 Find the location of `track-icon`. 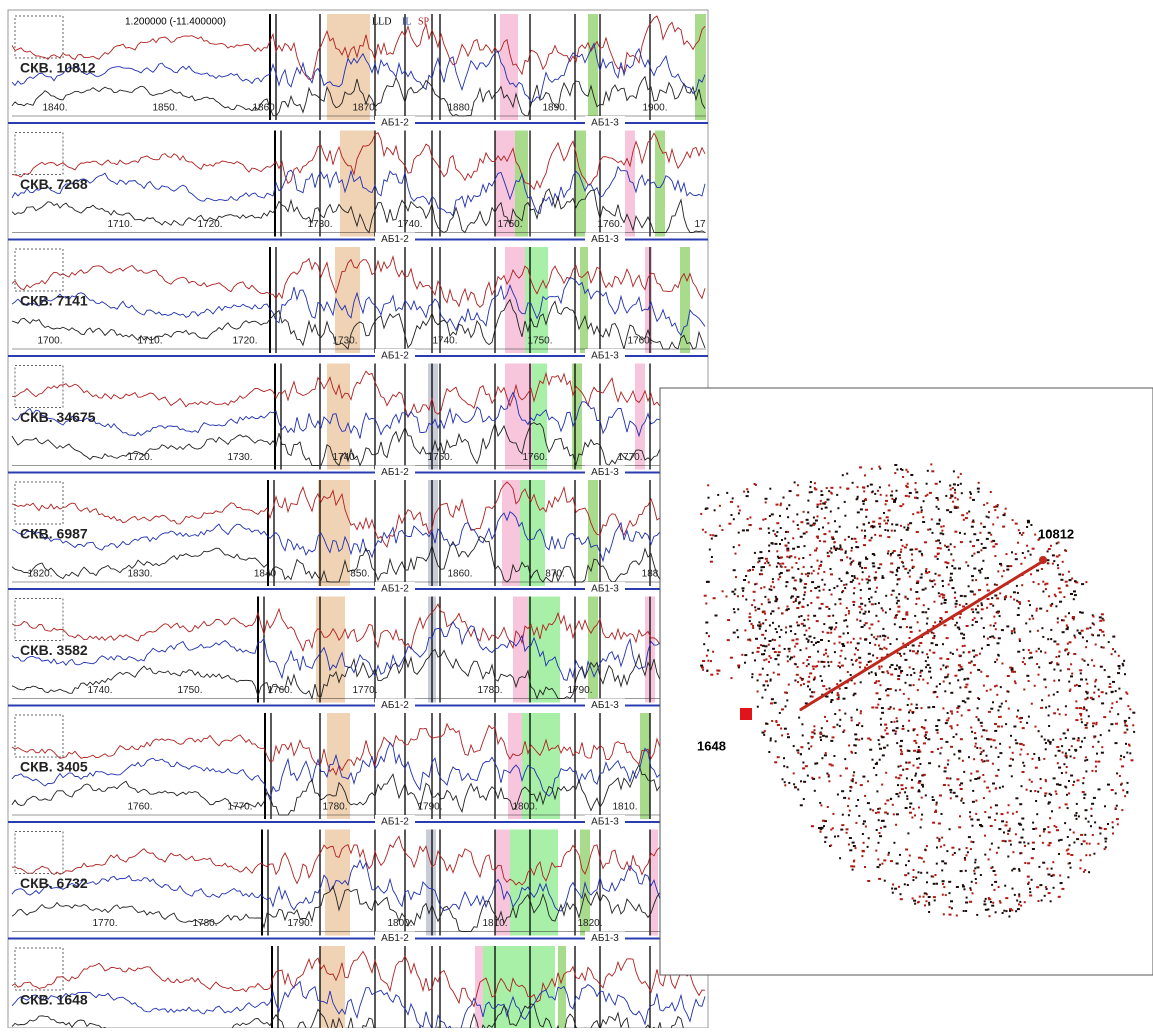

track-icon is located at coordinates (39, 386).